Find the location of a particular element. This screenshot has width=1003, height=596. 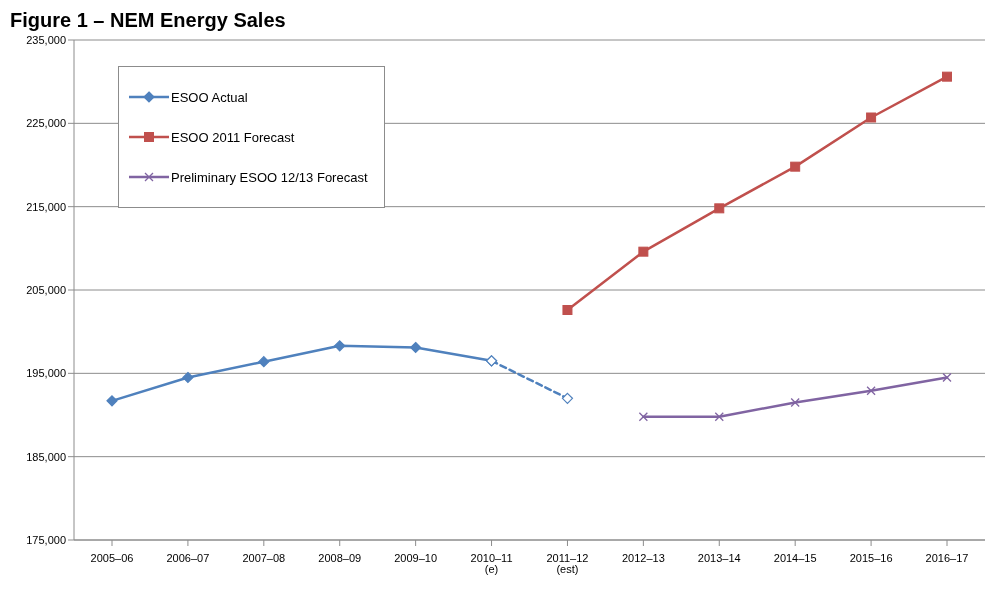

x-tick-label: 2012–13 is located at coordinates (643, 557).